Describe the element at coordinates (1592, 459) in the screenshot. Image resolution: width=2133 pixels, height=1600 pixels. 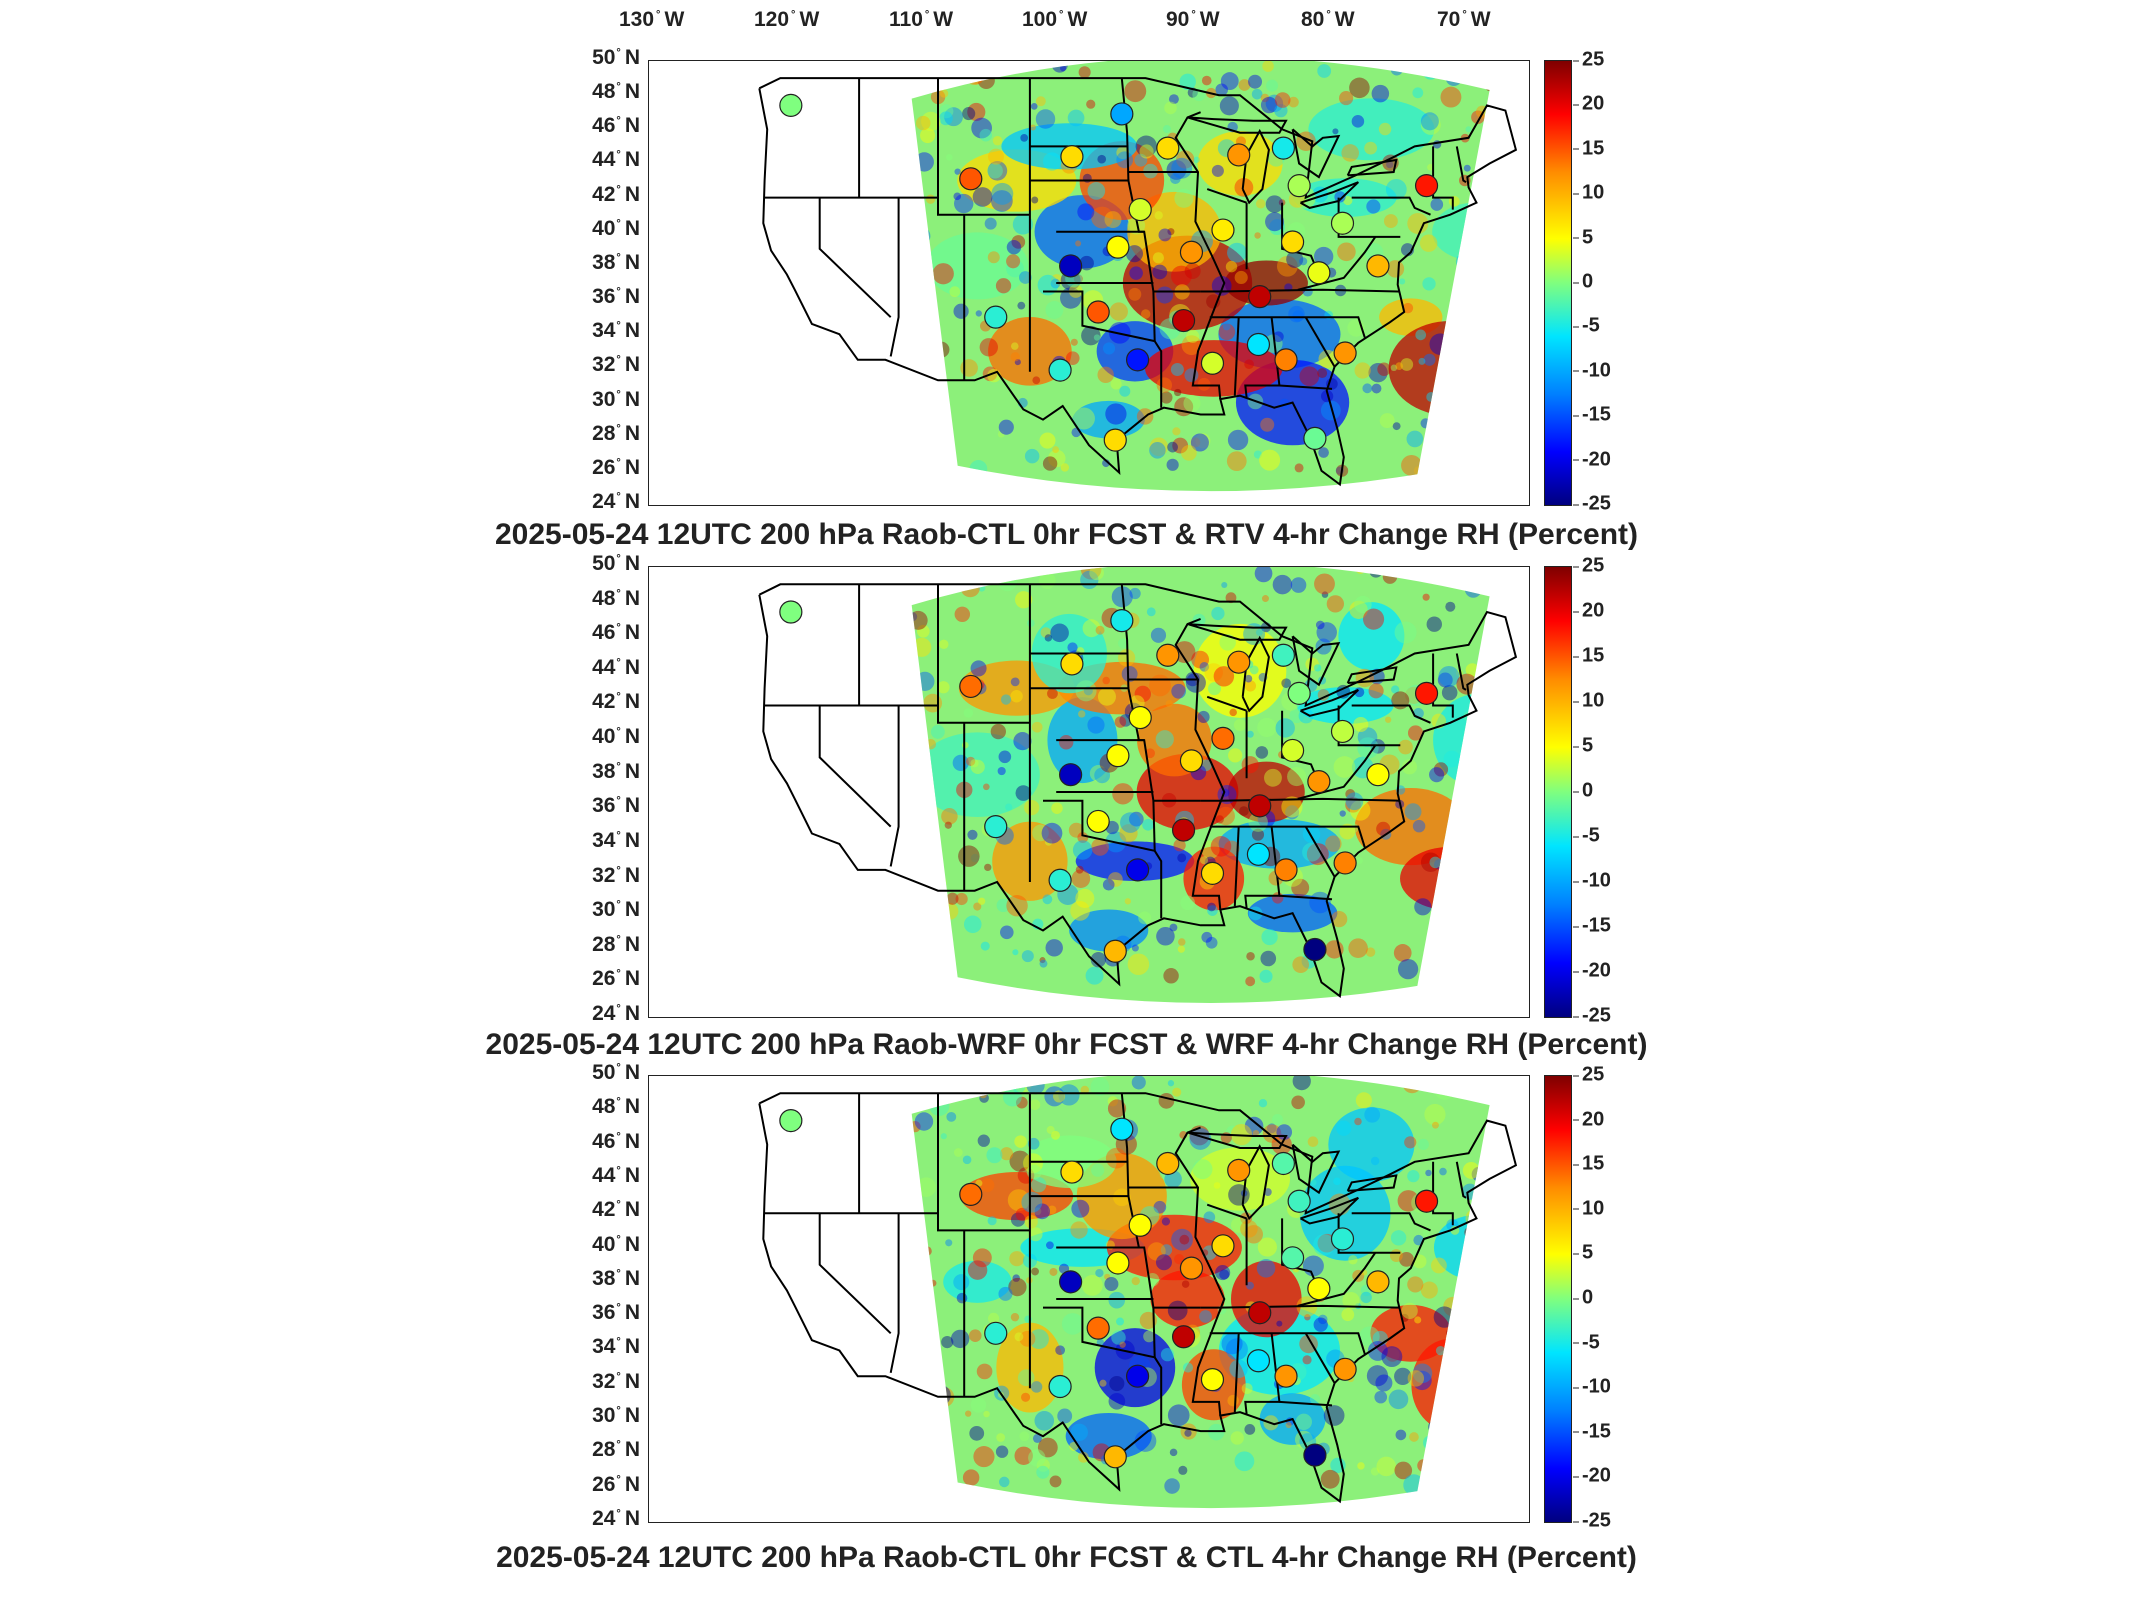
I see `colorbar-tick-label: -20` at that location.